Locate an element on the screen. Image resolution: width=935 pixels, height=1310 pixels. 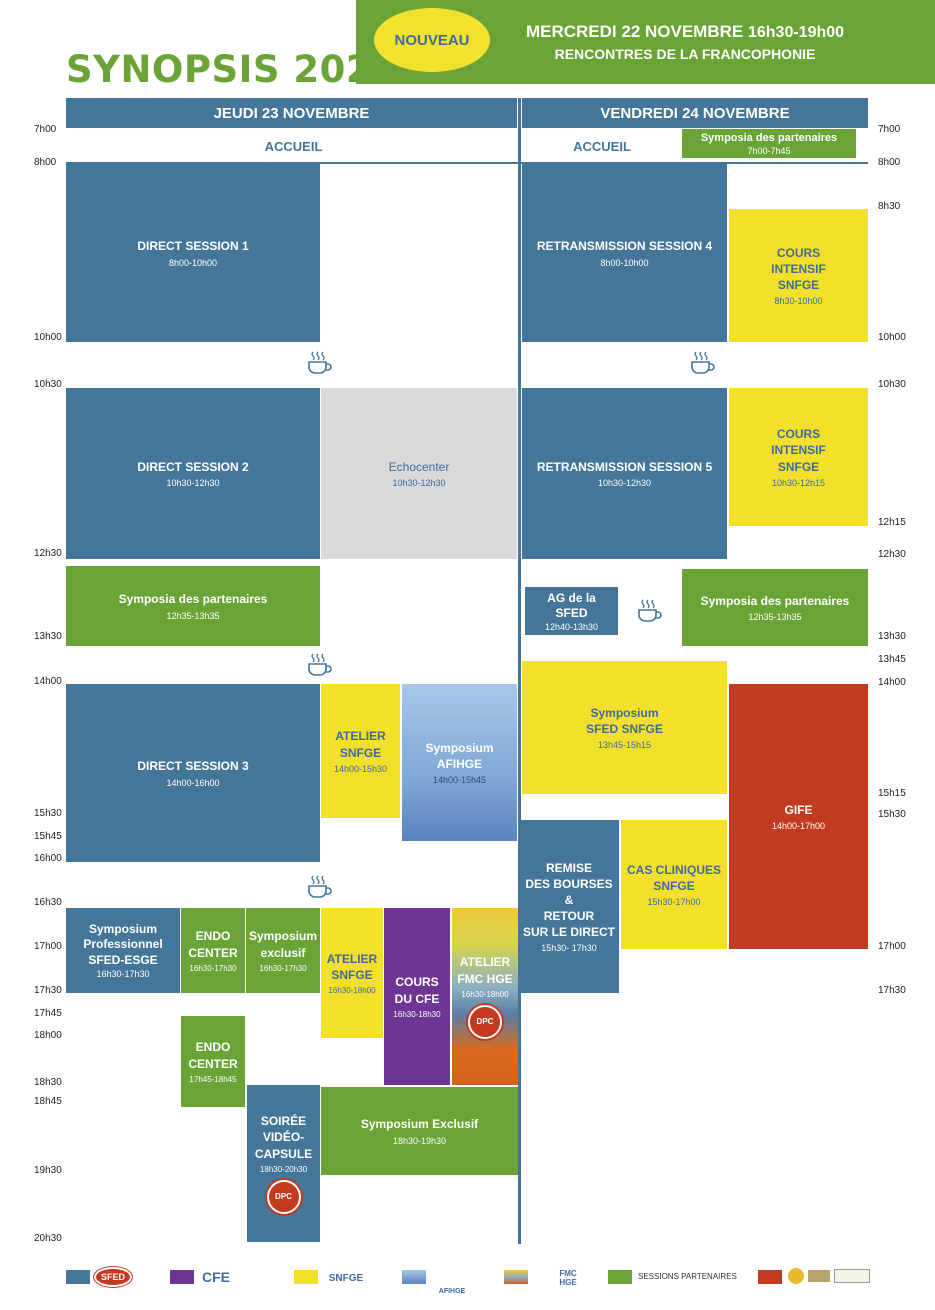
soiree-video-capsule: SOIRÉE VIDÉO- CAPSULE 18h30-20h30 DPC is located at coordinates (283, 1163).